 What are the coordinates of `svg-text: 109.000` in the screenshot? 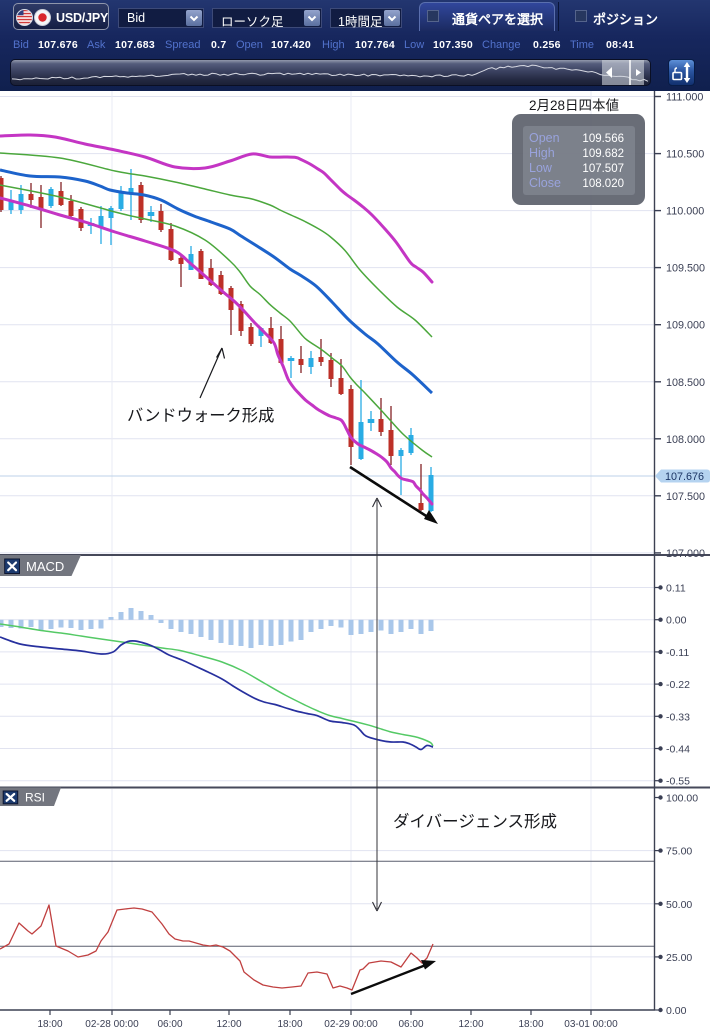 It's located at (685, 326).